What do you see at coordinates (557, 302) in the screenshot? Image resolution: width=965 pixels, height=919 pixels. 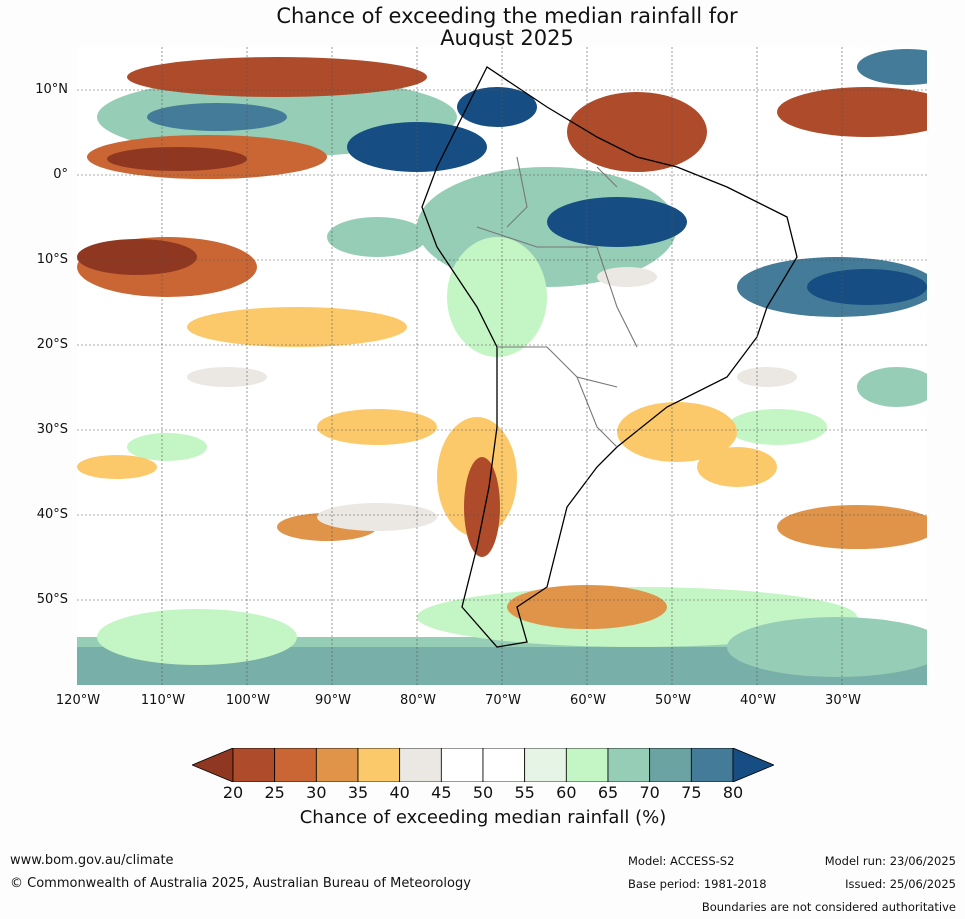 I see `country-borders` at bounding box center [557, 302].